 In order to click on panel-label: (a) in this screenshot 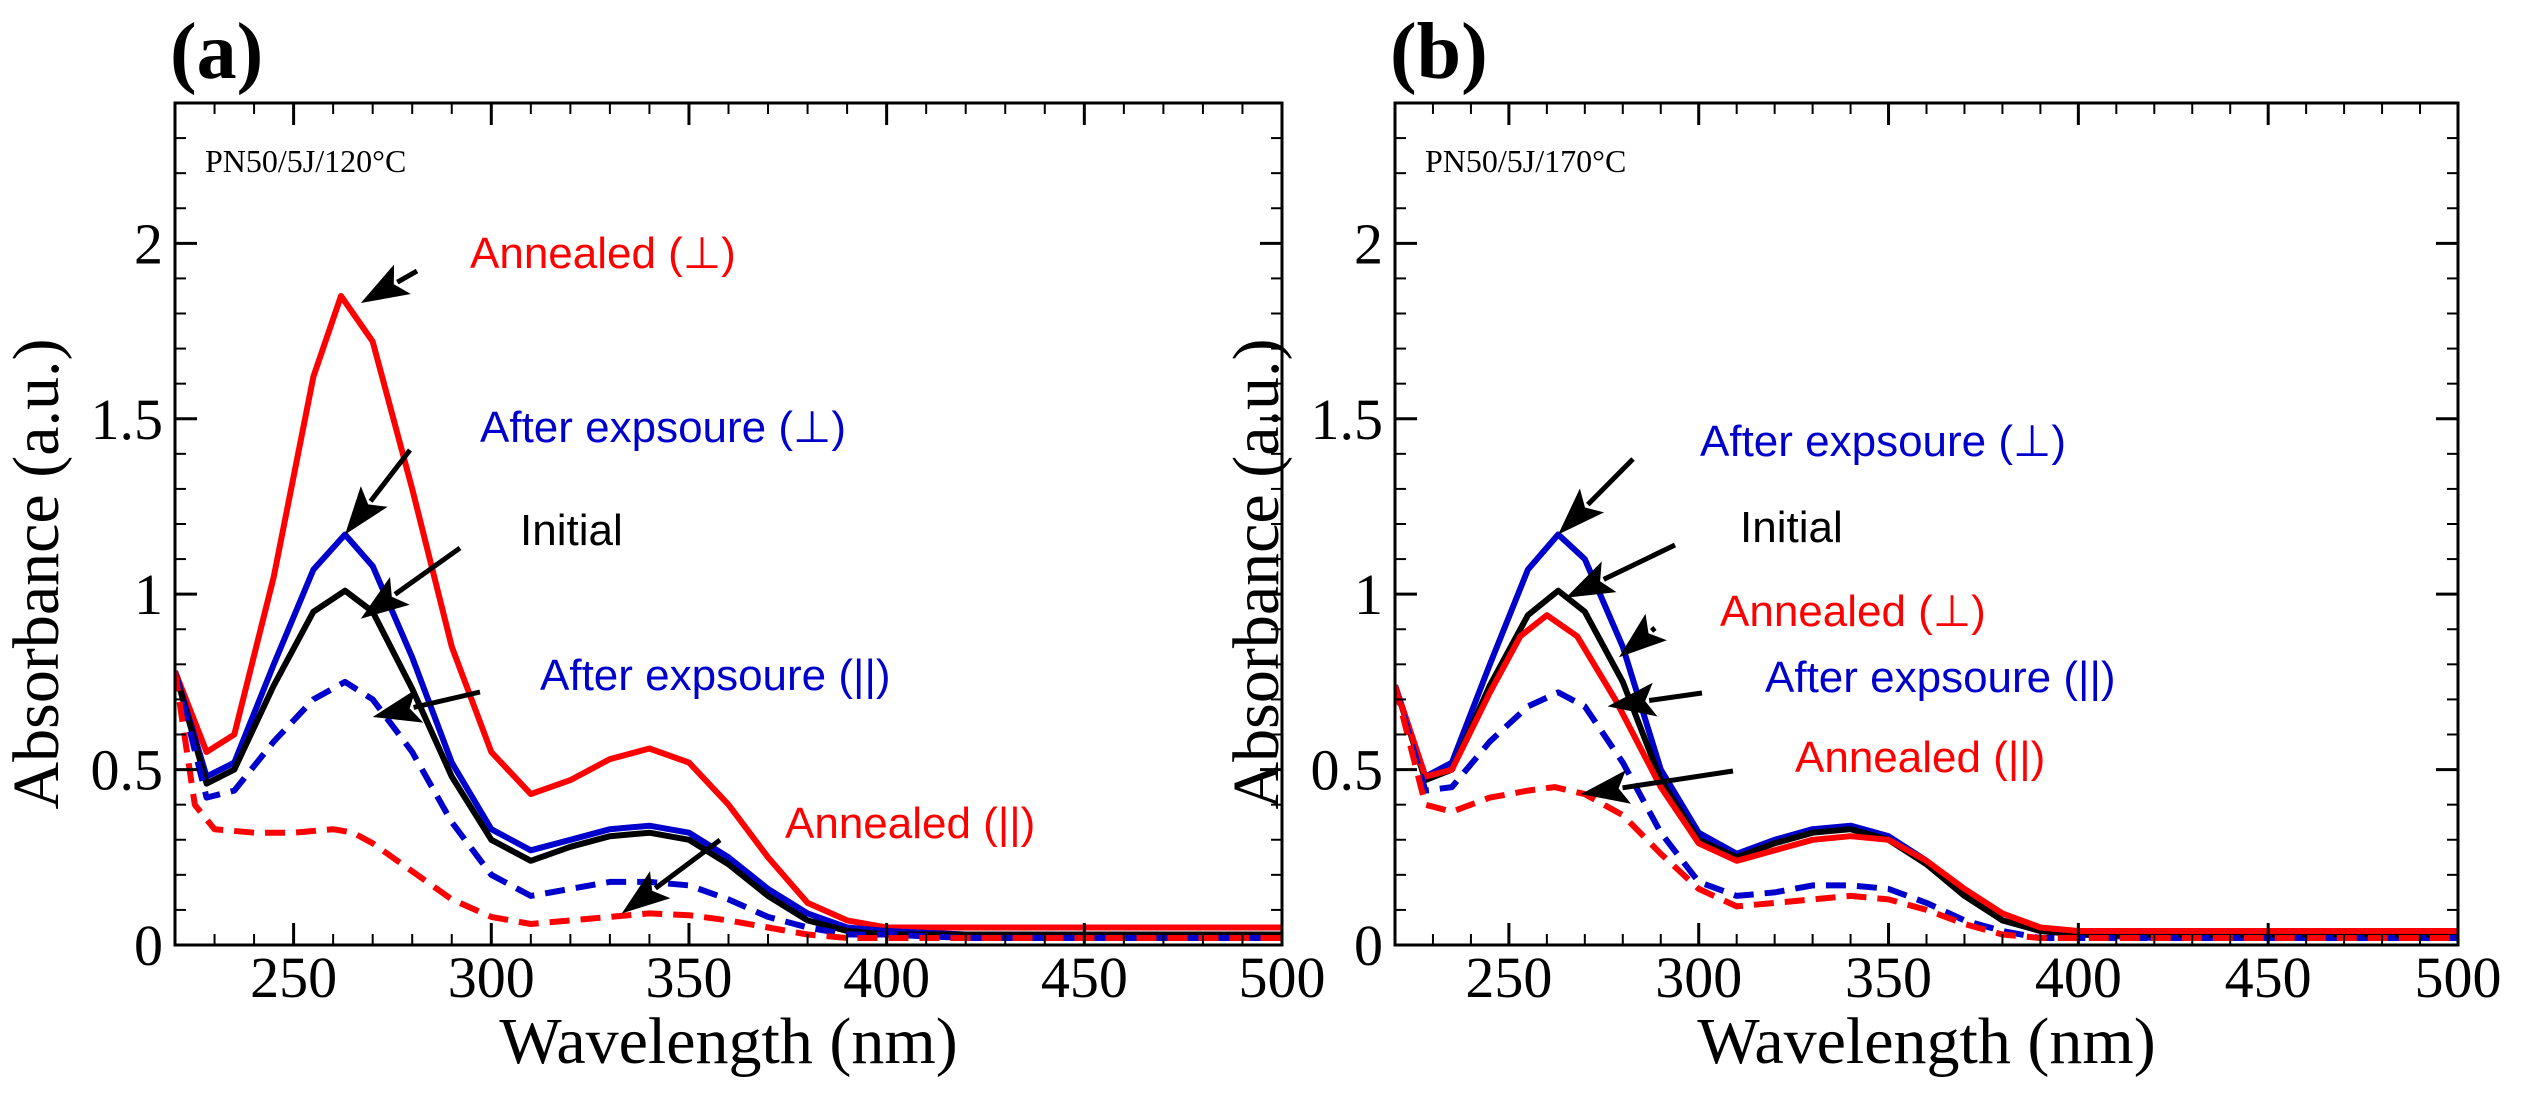, I will do `click(216, 52)`.